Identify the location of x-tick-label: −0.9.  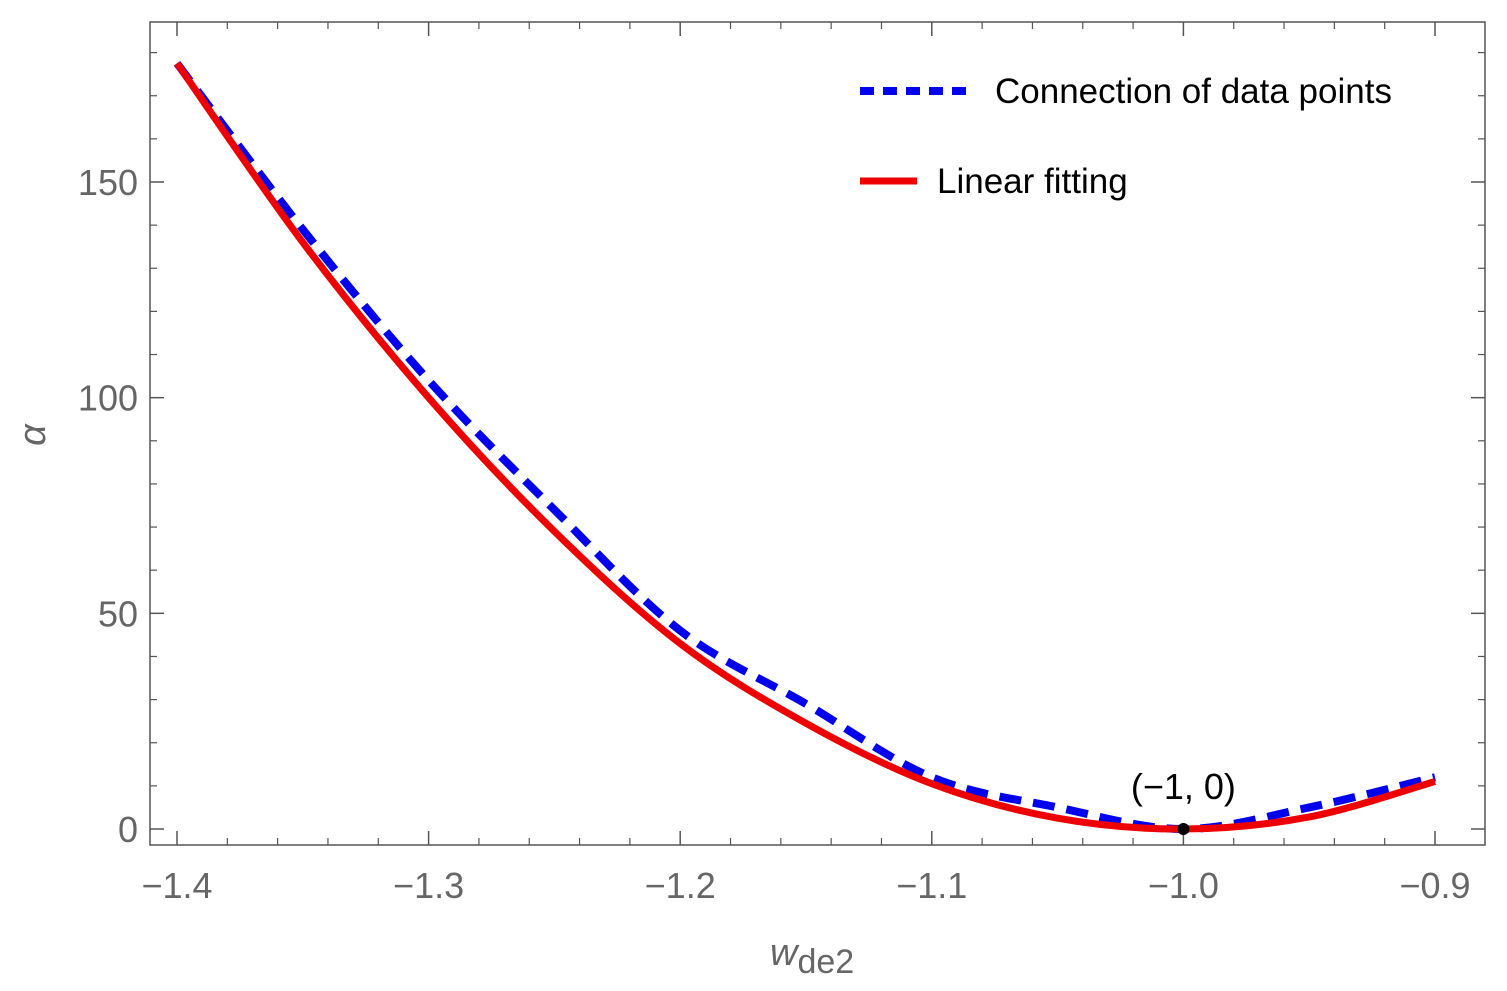
(1434, 885).